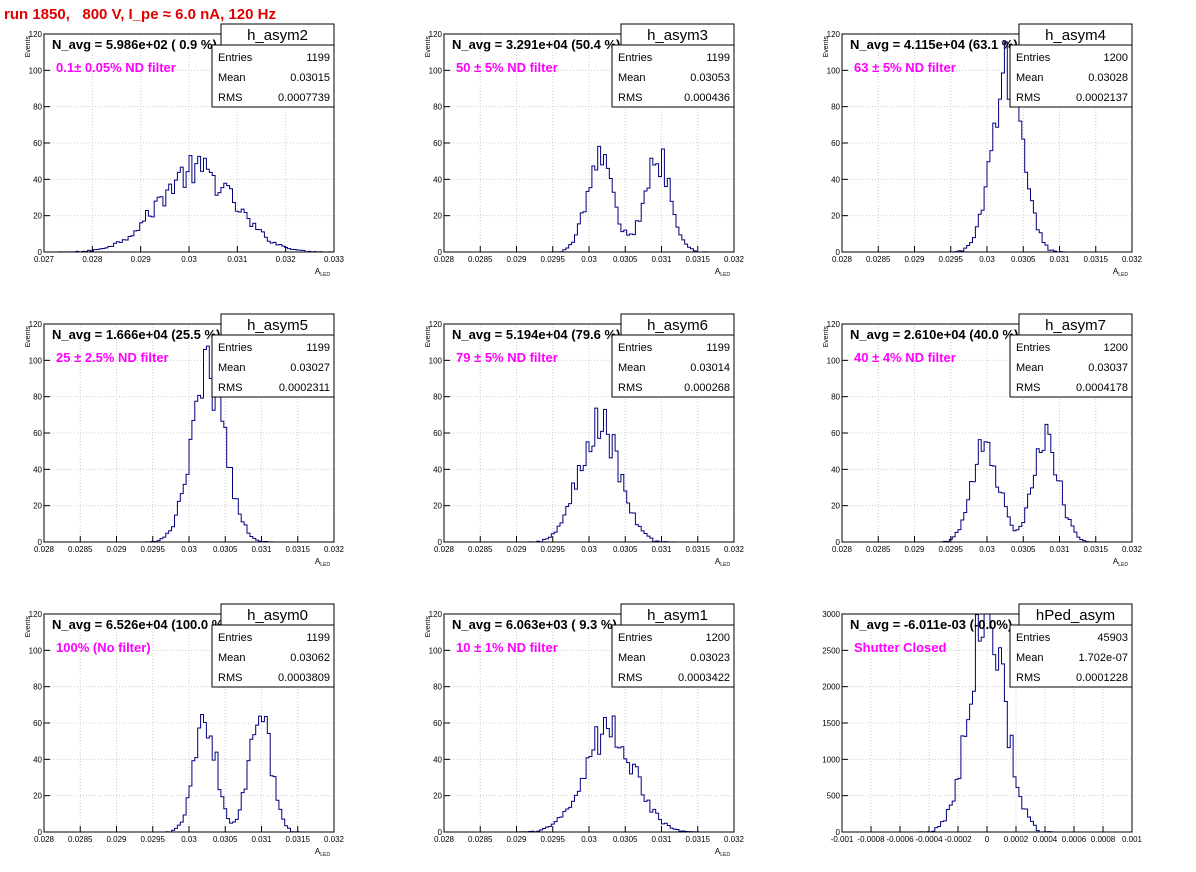  I want to click on filter-annotation: 25 ± 2.5% ND filter, so click(112, 357).